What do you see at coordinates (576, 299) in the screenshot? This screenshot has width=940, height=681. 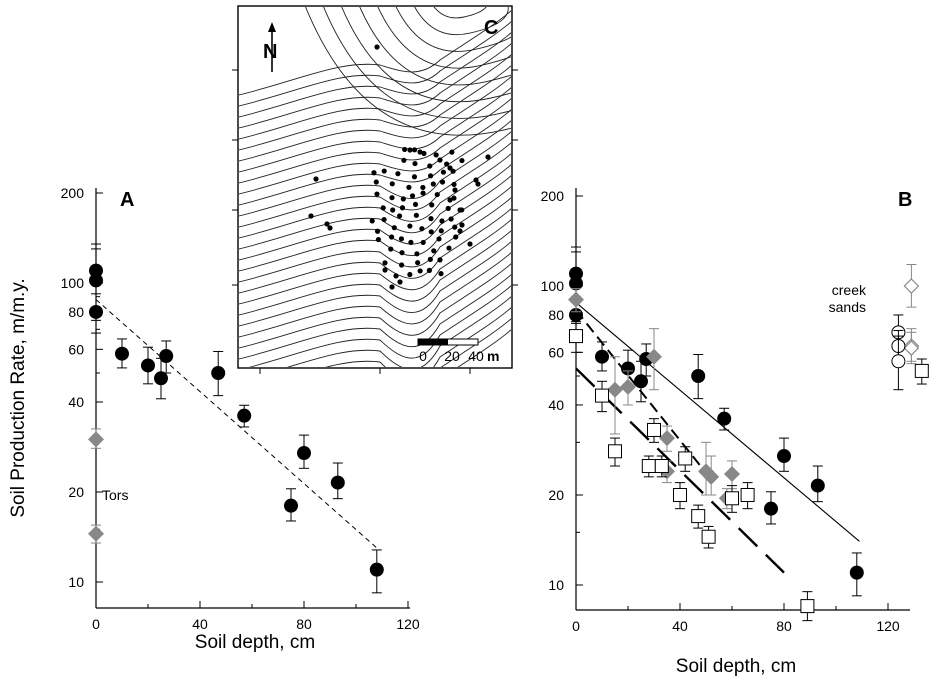 I see `diamond-marker` at bounding box center [576, 299].